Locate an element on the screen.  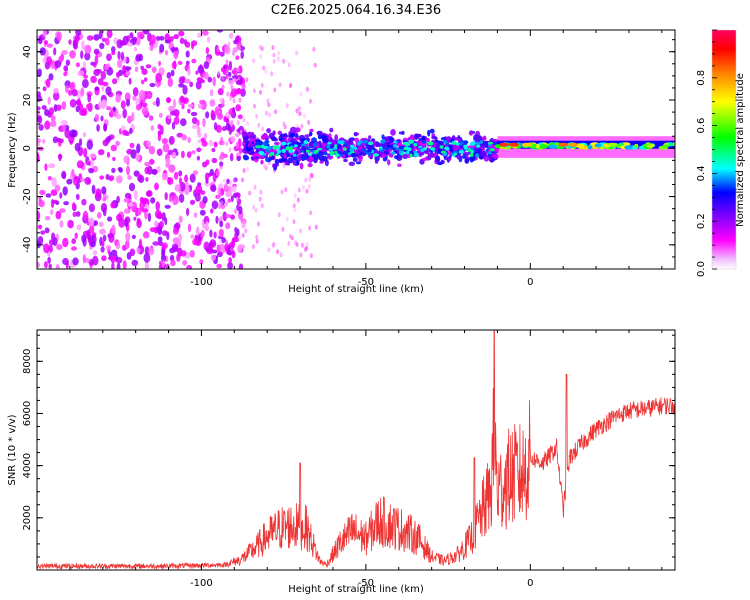
x-tick-label: -100 is located at coordinates (201, 282).